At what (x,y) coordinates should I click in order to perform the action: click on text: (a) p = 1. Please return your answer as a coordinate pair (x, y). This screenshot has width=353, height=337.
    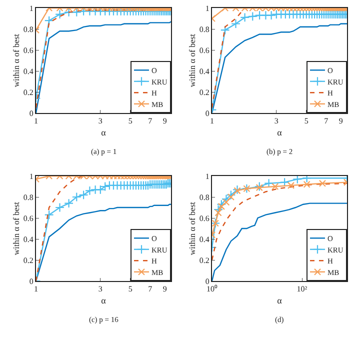
    Looking at the image, I should click on (103, 151).